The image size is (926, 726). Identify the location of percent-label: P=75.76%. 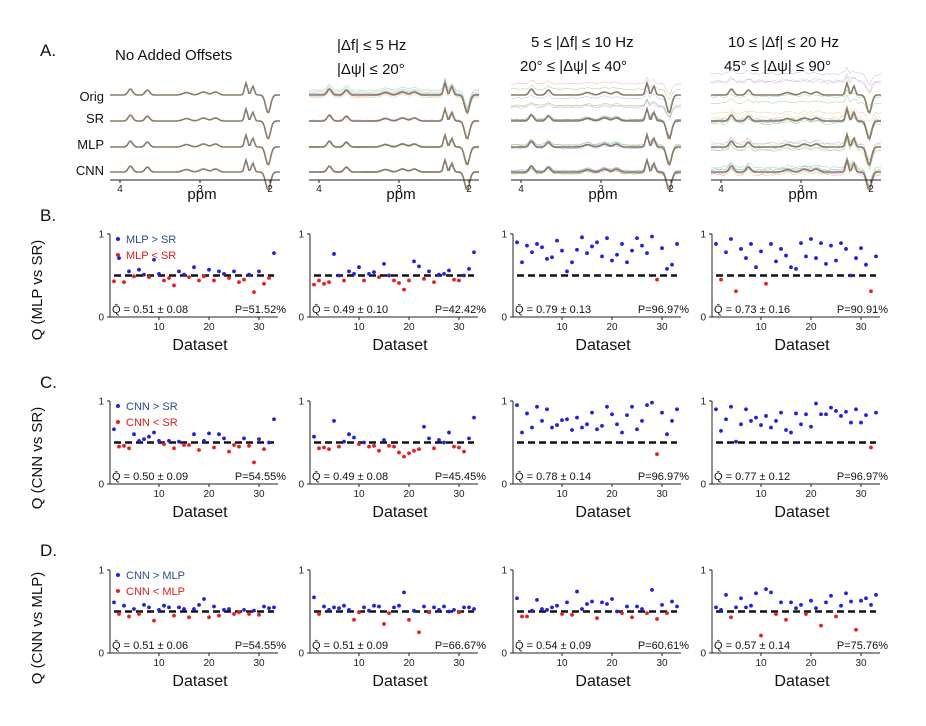
(862, 646).